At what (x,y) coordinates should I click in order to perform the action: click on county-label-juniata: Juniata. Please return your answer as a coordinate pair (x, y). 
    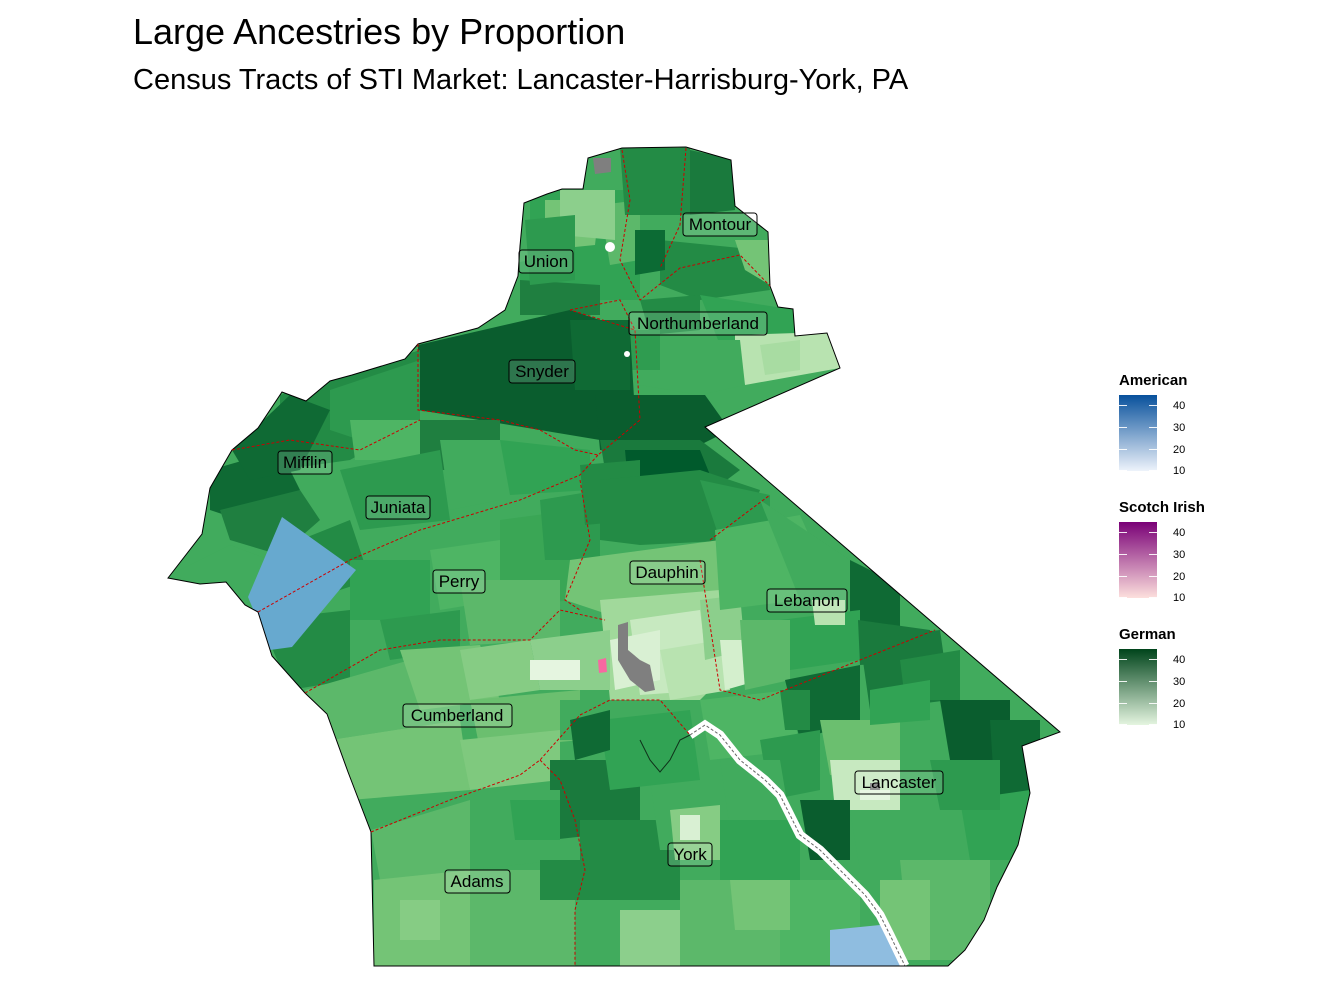
    Looking at the image, I should click on (398, 507).